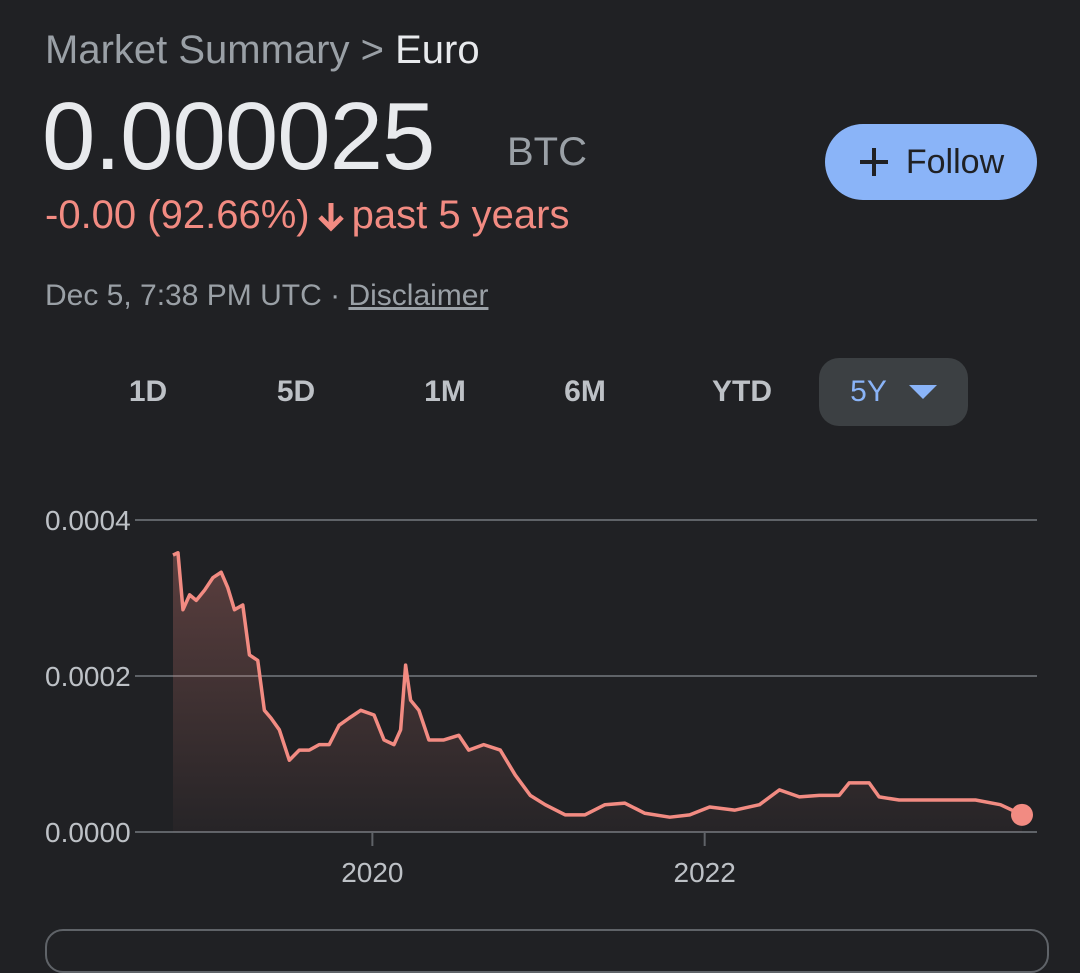 The height and width of the screenshot is (973, 1080). I want to click on card-edge, so click(547, 951).